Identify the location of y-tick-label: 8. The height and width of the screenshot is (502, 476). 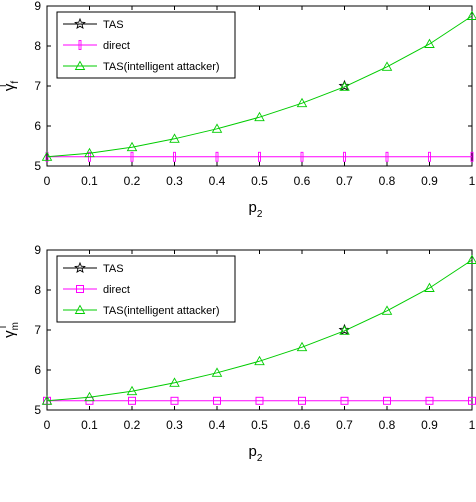
(37, 290).